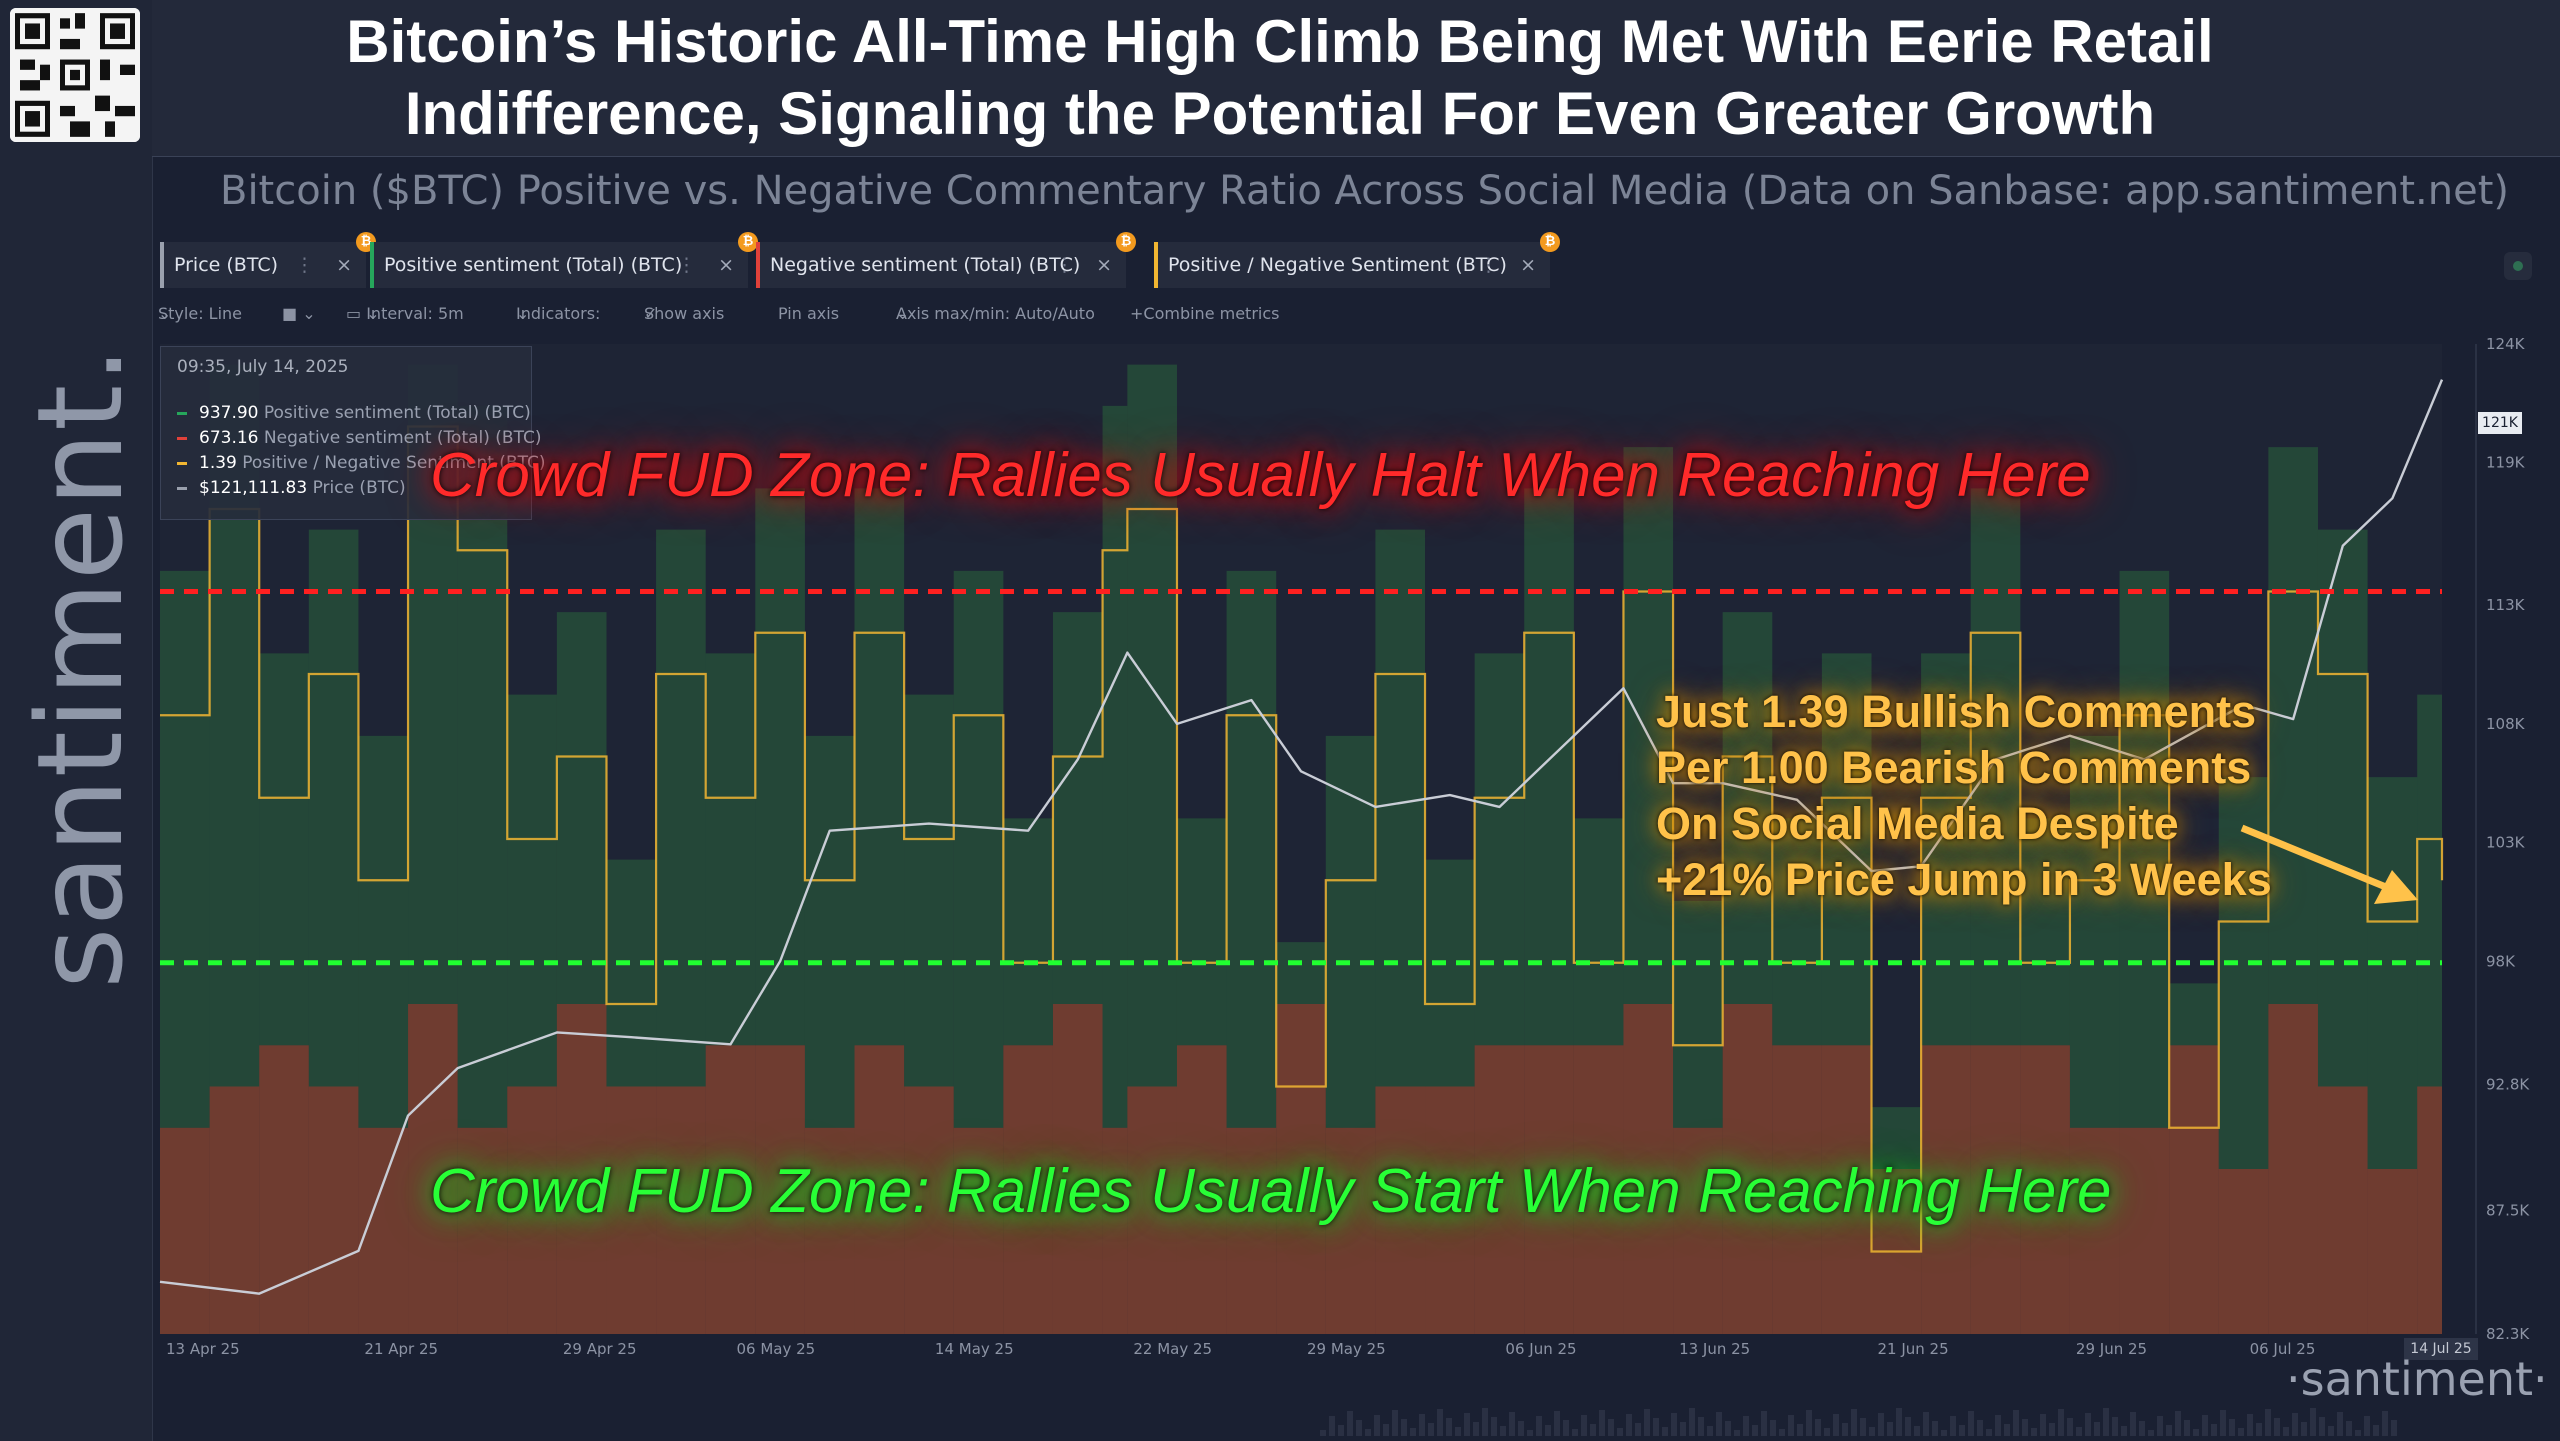 The width and height of the screenshot is (2560, 1441). Describe the element at coordinates (229, 413) in the screenshot. I see `tooltip-value: 937.90` at that location.